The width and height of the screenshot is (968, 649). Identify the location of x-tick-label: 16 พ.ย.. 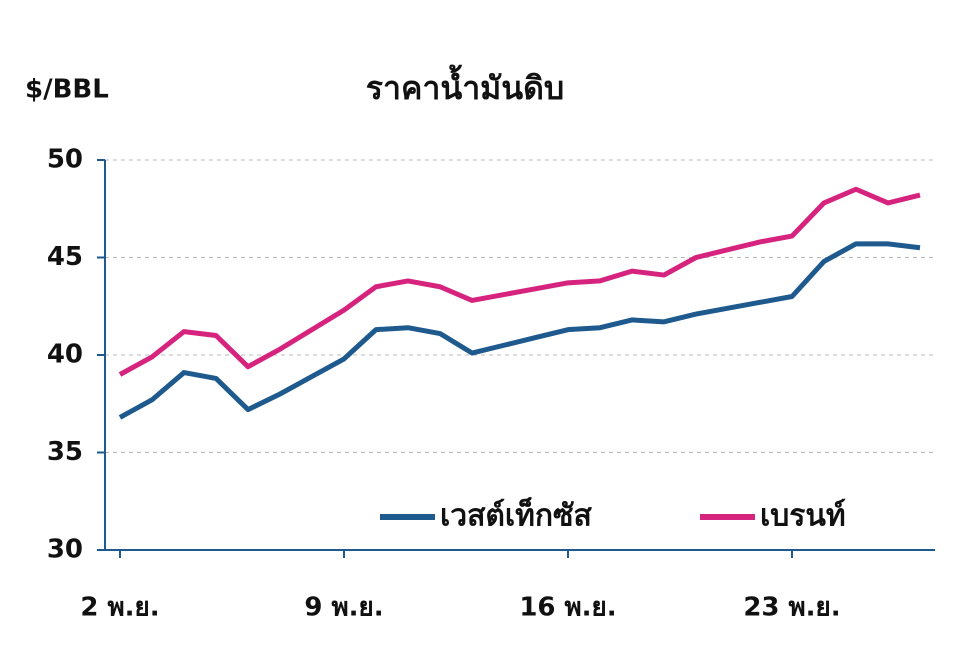
(567, 608).